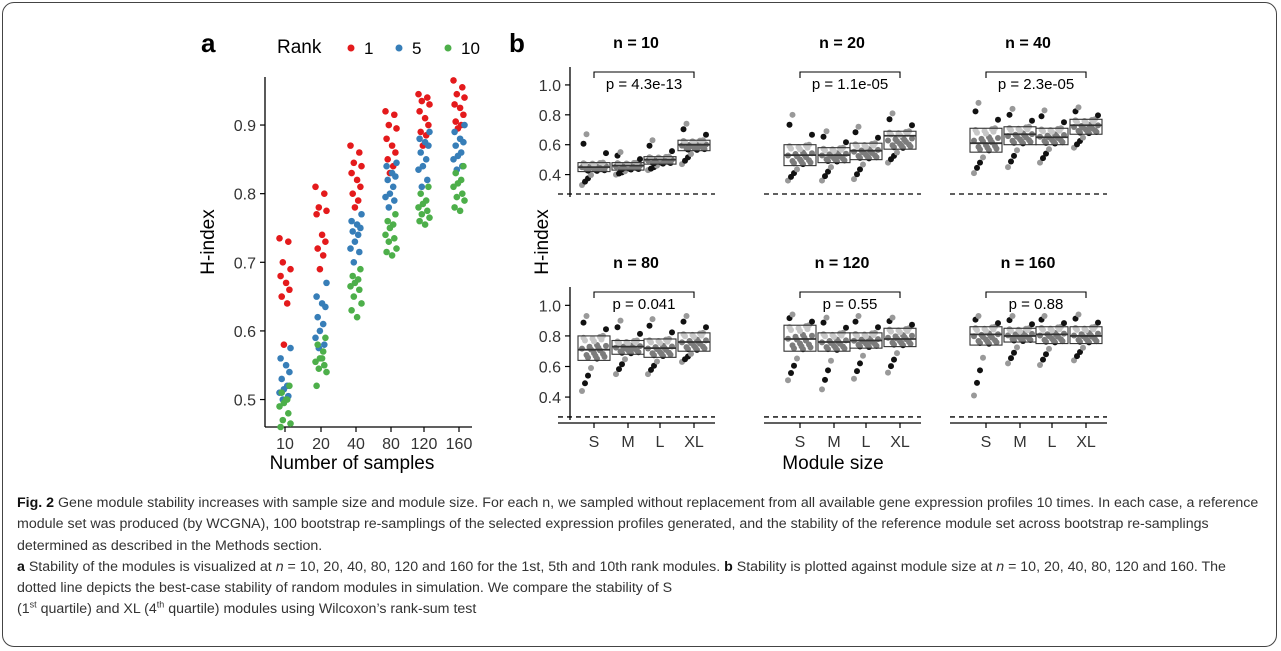  Describe the element at coordinates (842, 115) in the screenshot. I see `facet: n = 20 p = 1.1e-05` at that location.